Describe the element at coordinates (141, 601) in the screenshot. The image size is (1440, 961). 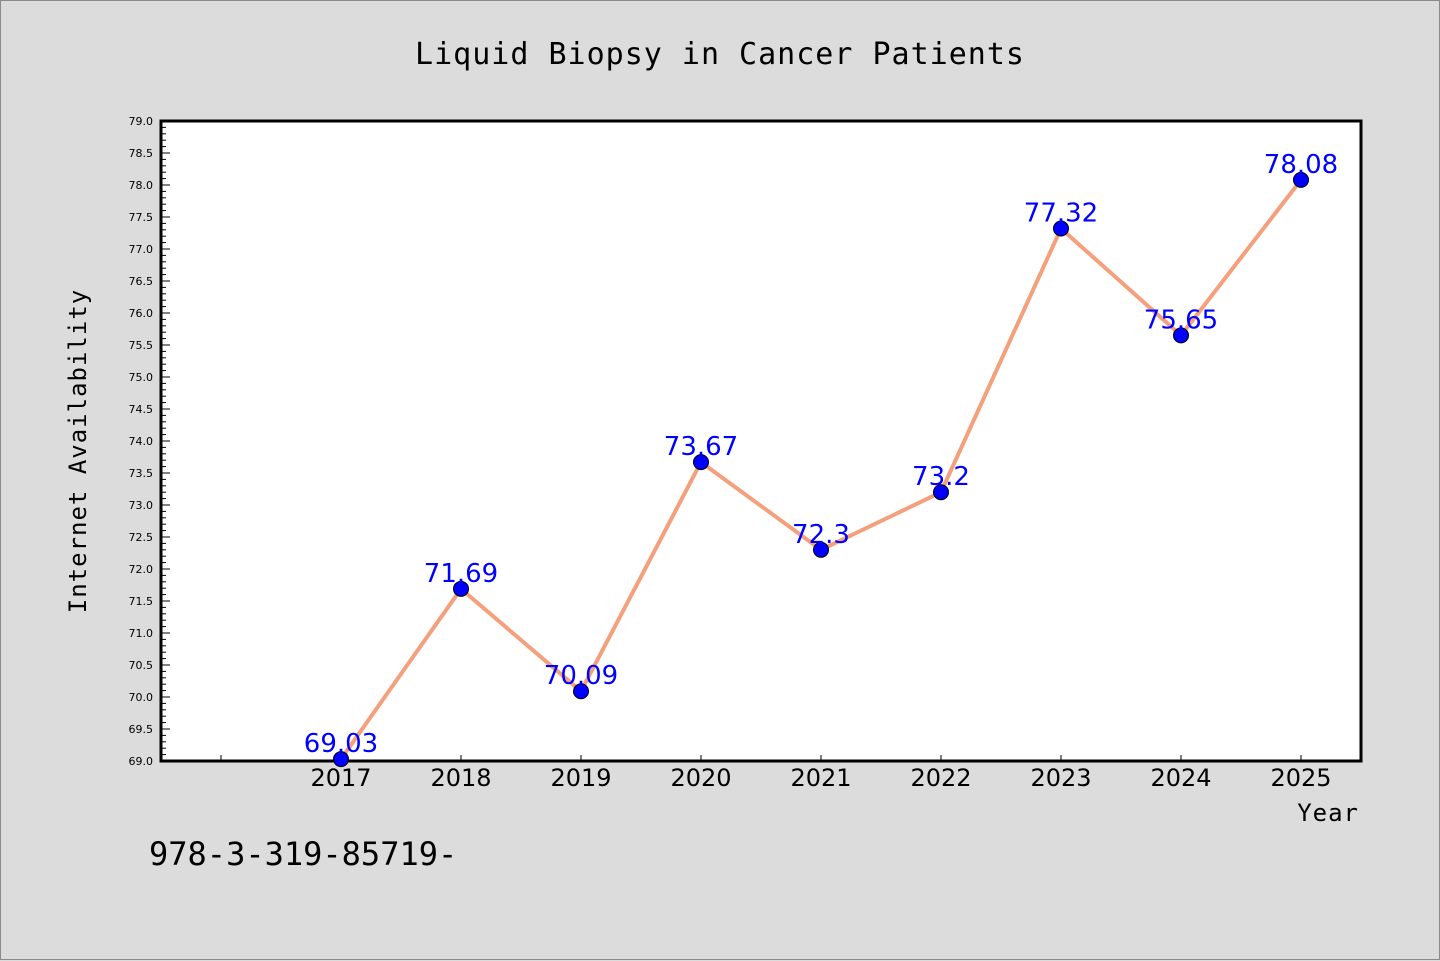
I see `y-tick-label: 71.5` at that location.